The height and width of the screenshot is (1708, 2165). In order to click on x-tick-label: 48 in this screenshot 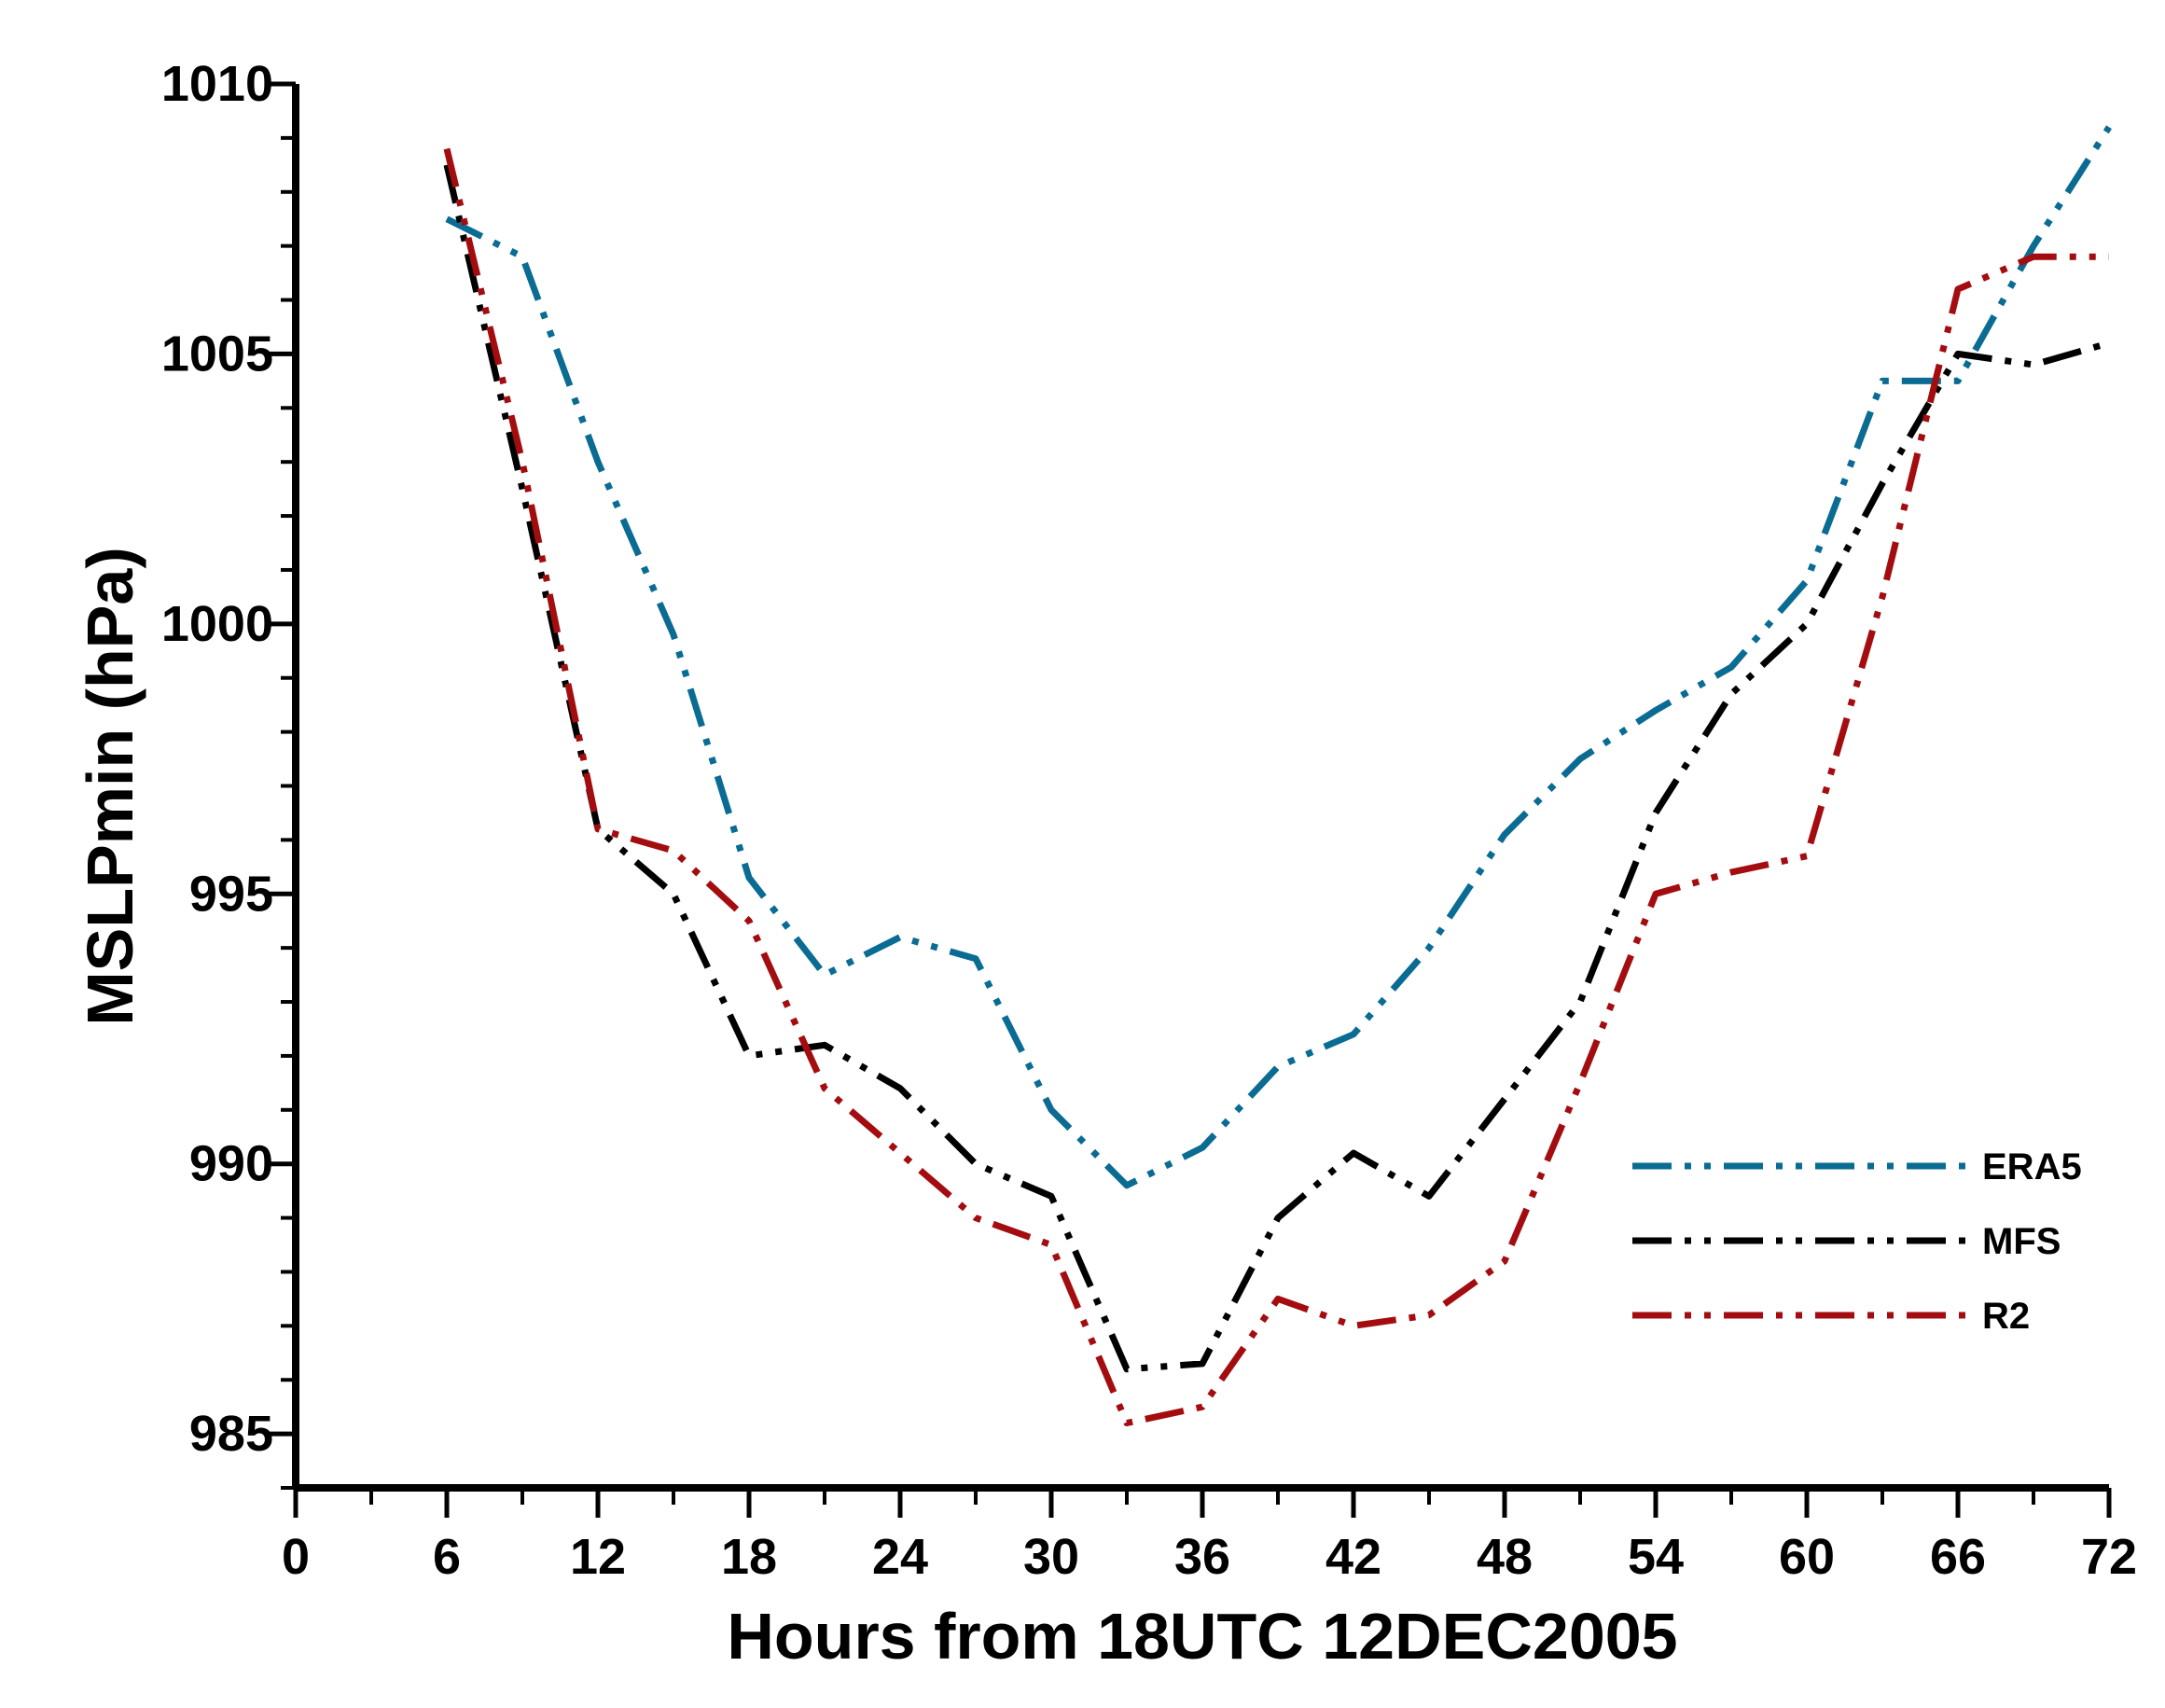, I will do `click(1505, 1557)`.